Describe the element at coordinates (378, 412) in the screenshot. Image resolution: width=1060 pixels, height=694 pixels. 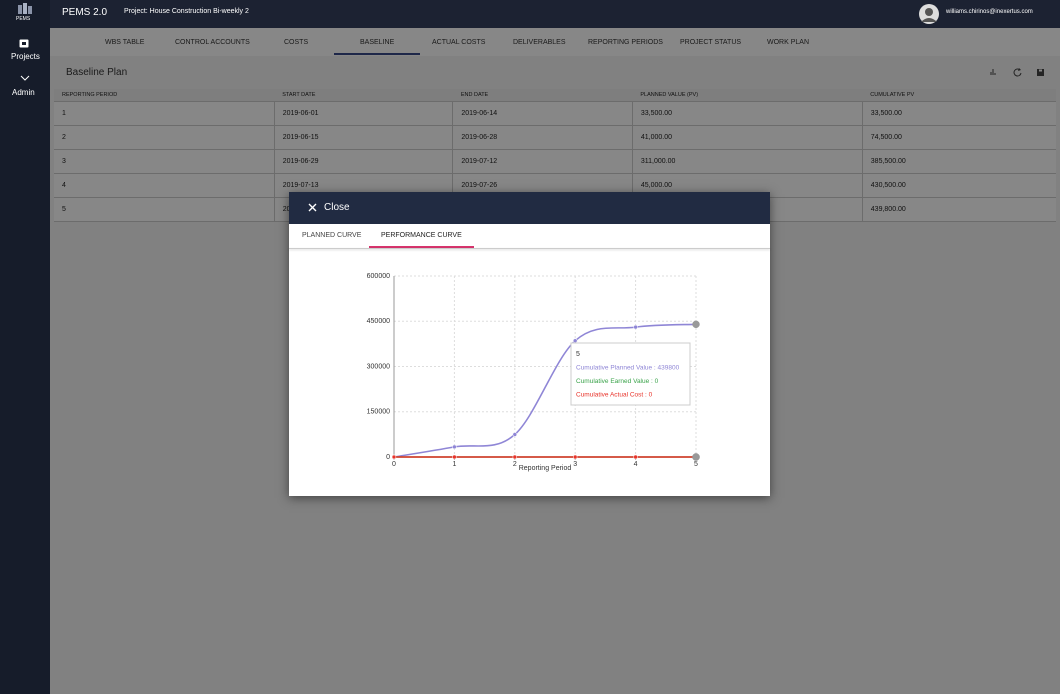
I see `y-tick-label: 150000` at that location.